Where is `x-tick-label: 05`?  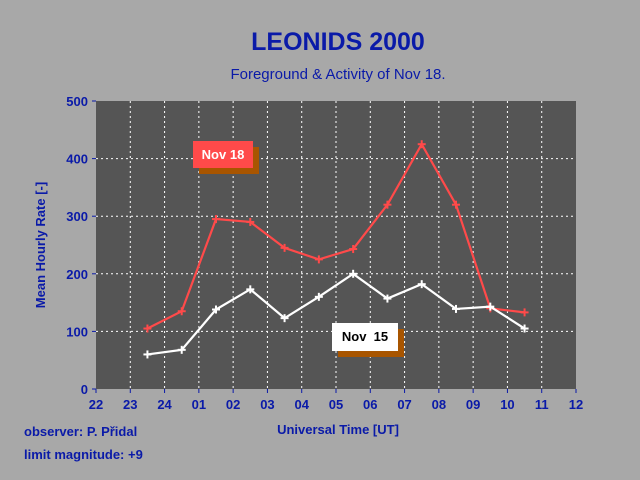 x-tick-label: 05 is located at coordinates (336, 404).